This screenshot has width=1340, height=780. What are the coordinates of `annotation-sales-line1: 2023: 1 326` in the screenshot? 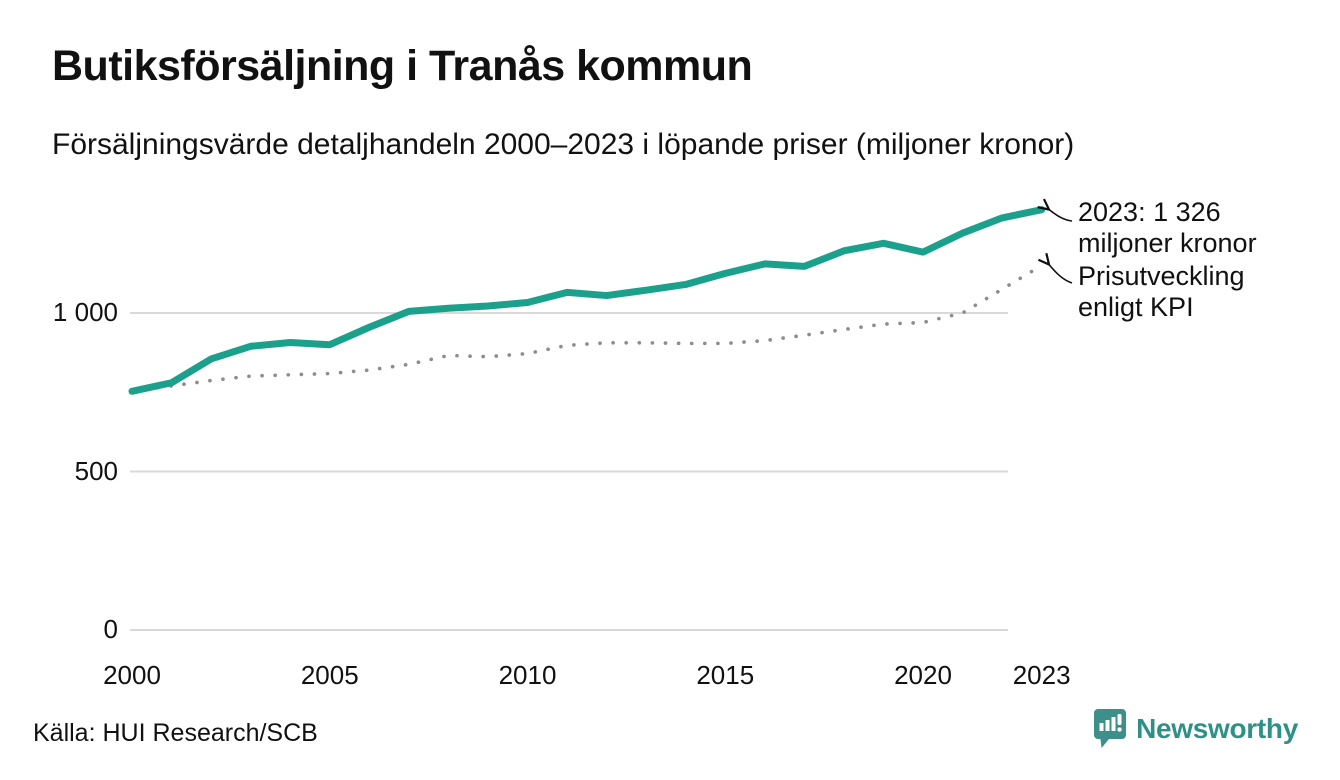 It's located at (1149, 212).